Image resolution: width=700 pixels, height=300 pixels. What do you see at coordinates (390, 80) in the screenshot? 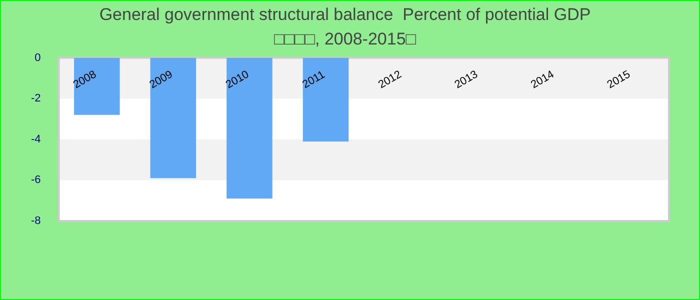
I see `x-tick-label: 2012` at bounding box center [390, 80].